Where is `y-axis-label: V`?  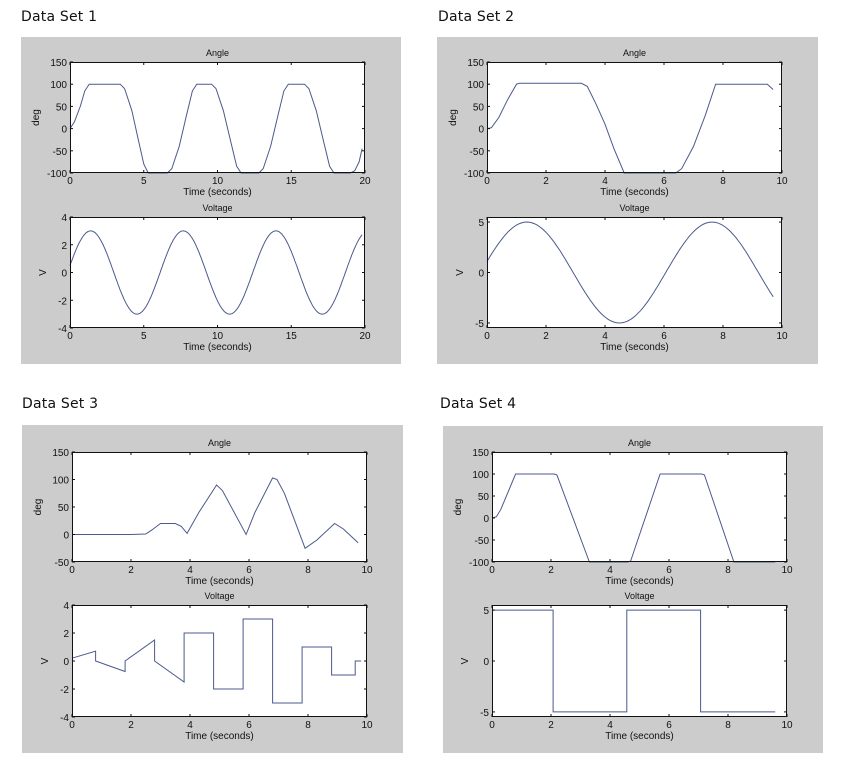 y-axis-label: V is located at coordinates (460, 272).